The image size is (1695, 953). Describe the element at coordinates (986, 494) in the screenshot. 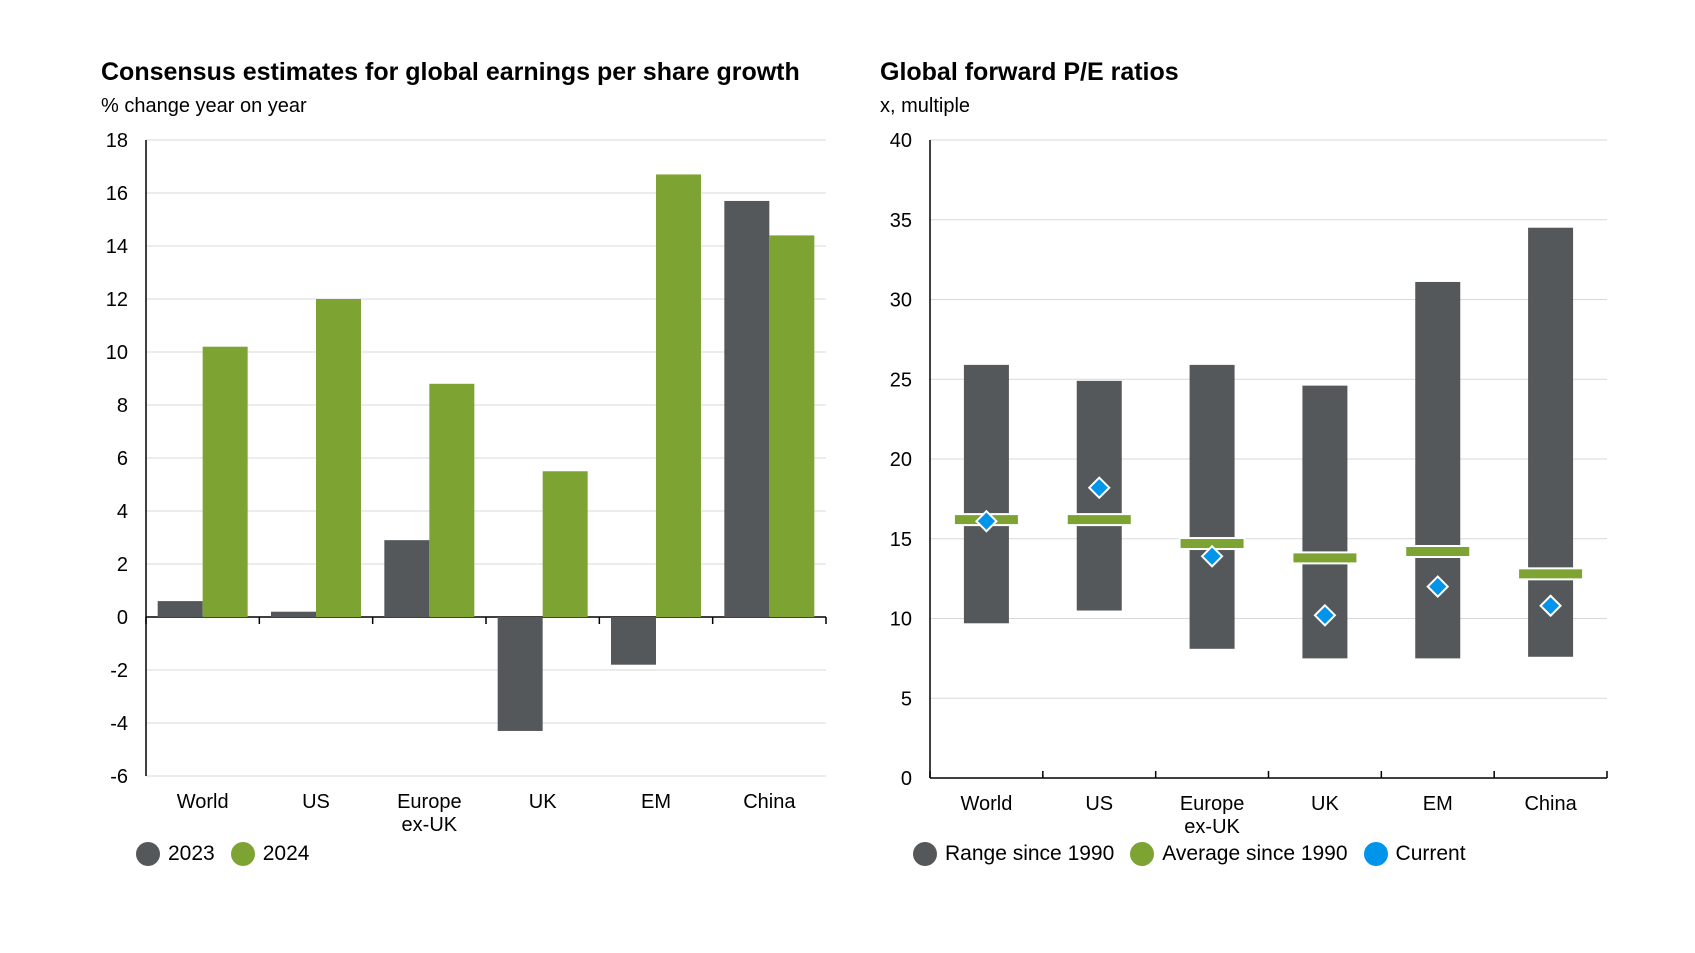

I see `range-bar-world` at that location.